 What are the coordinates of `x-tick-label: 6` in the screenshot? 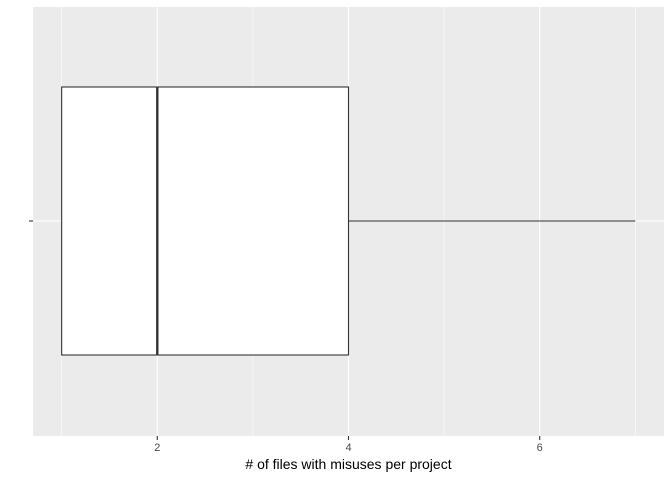 It's located at (540, 448).